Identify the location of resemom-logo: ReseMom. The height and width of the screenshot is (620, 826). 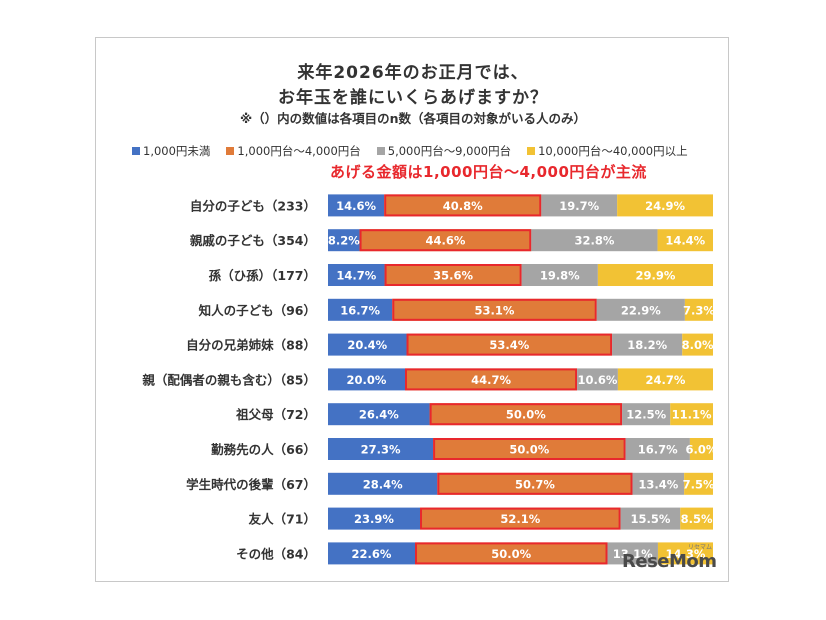
(669, 561).